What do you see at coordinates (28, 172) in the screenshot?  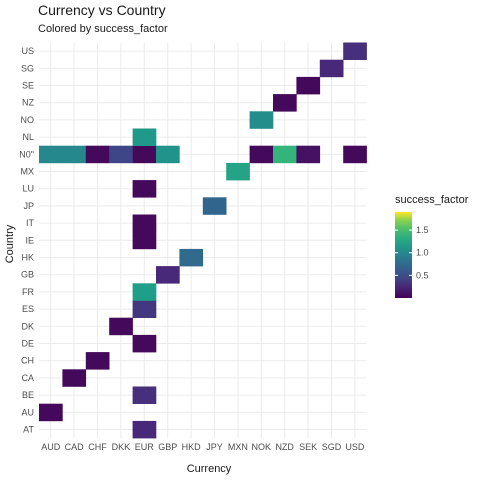 I see `y-tick-label: MX` at bounding box center [28, 172].